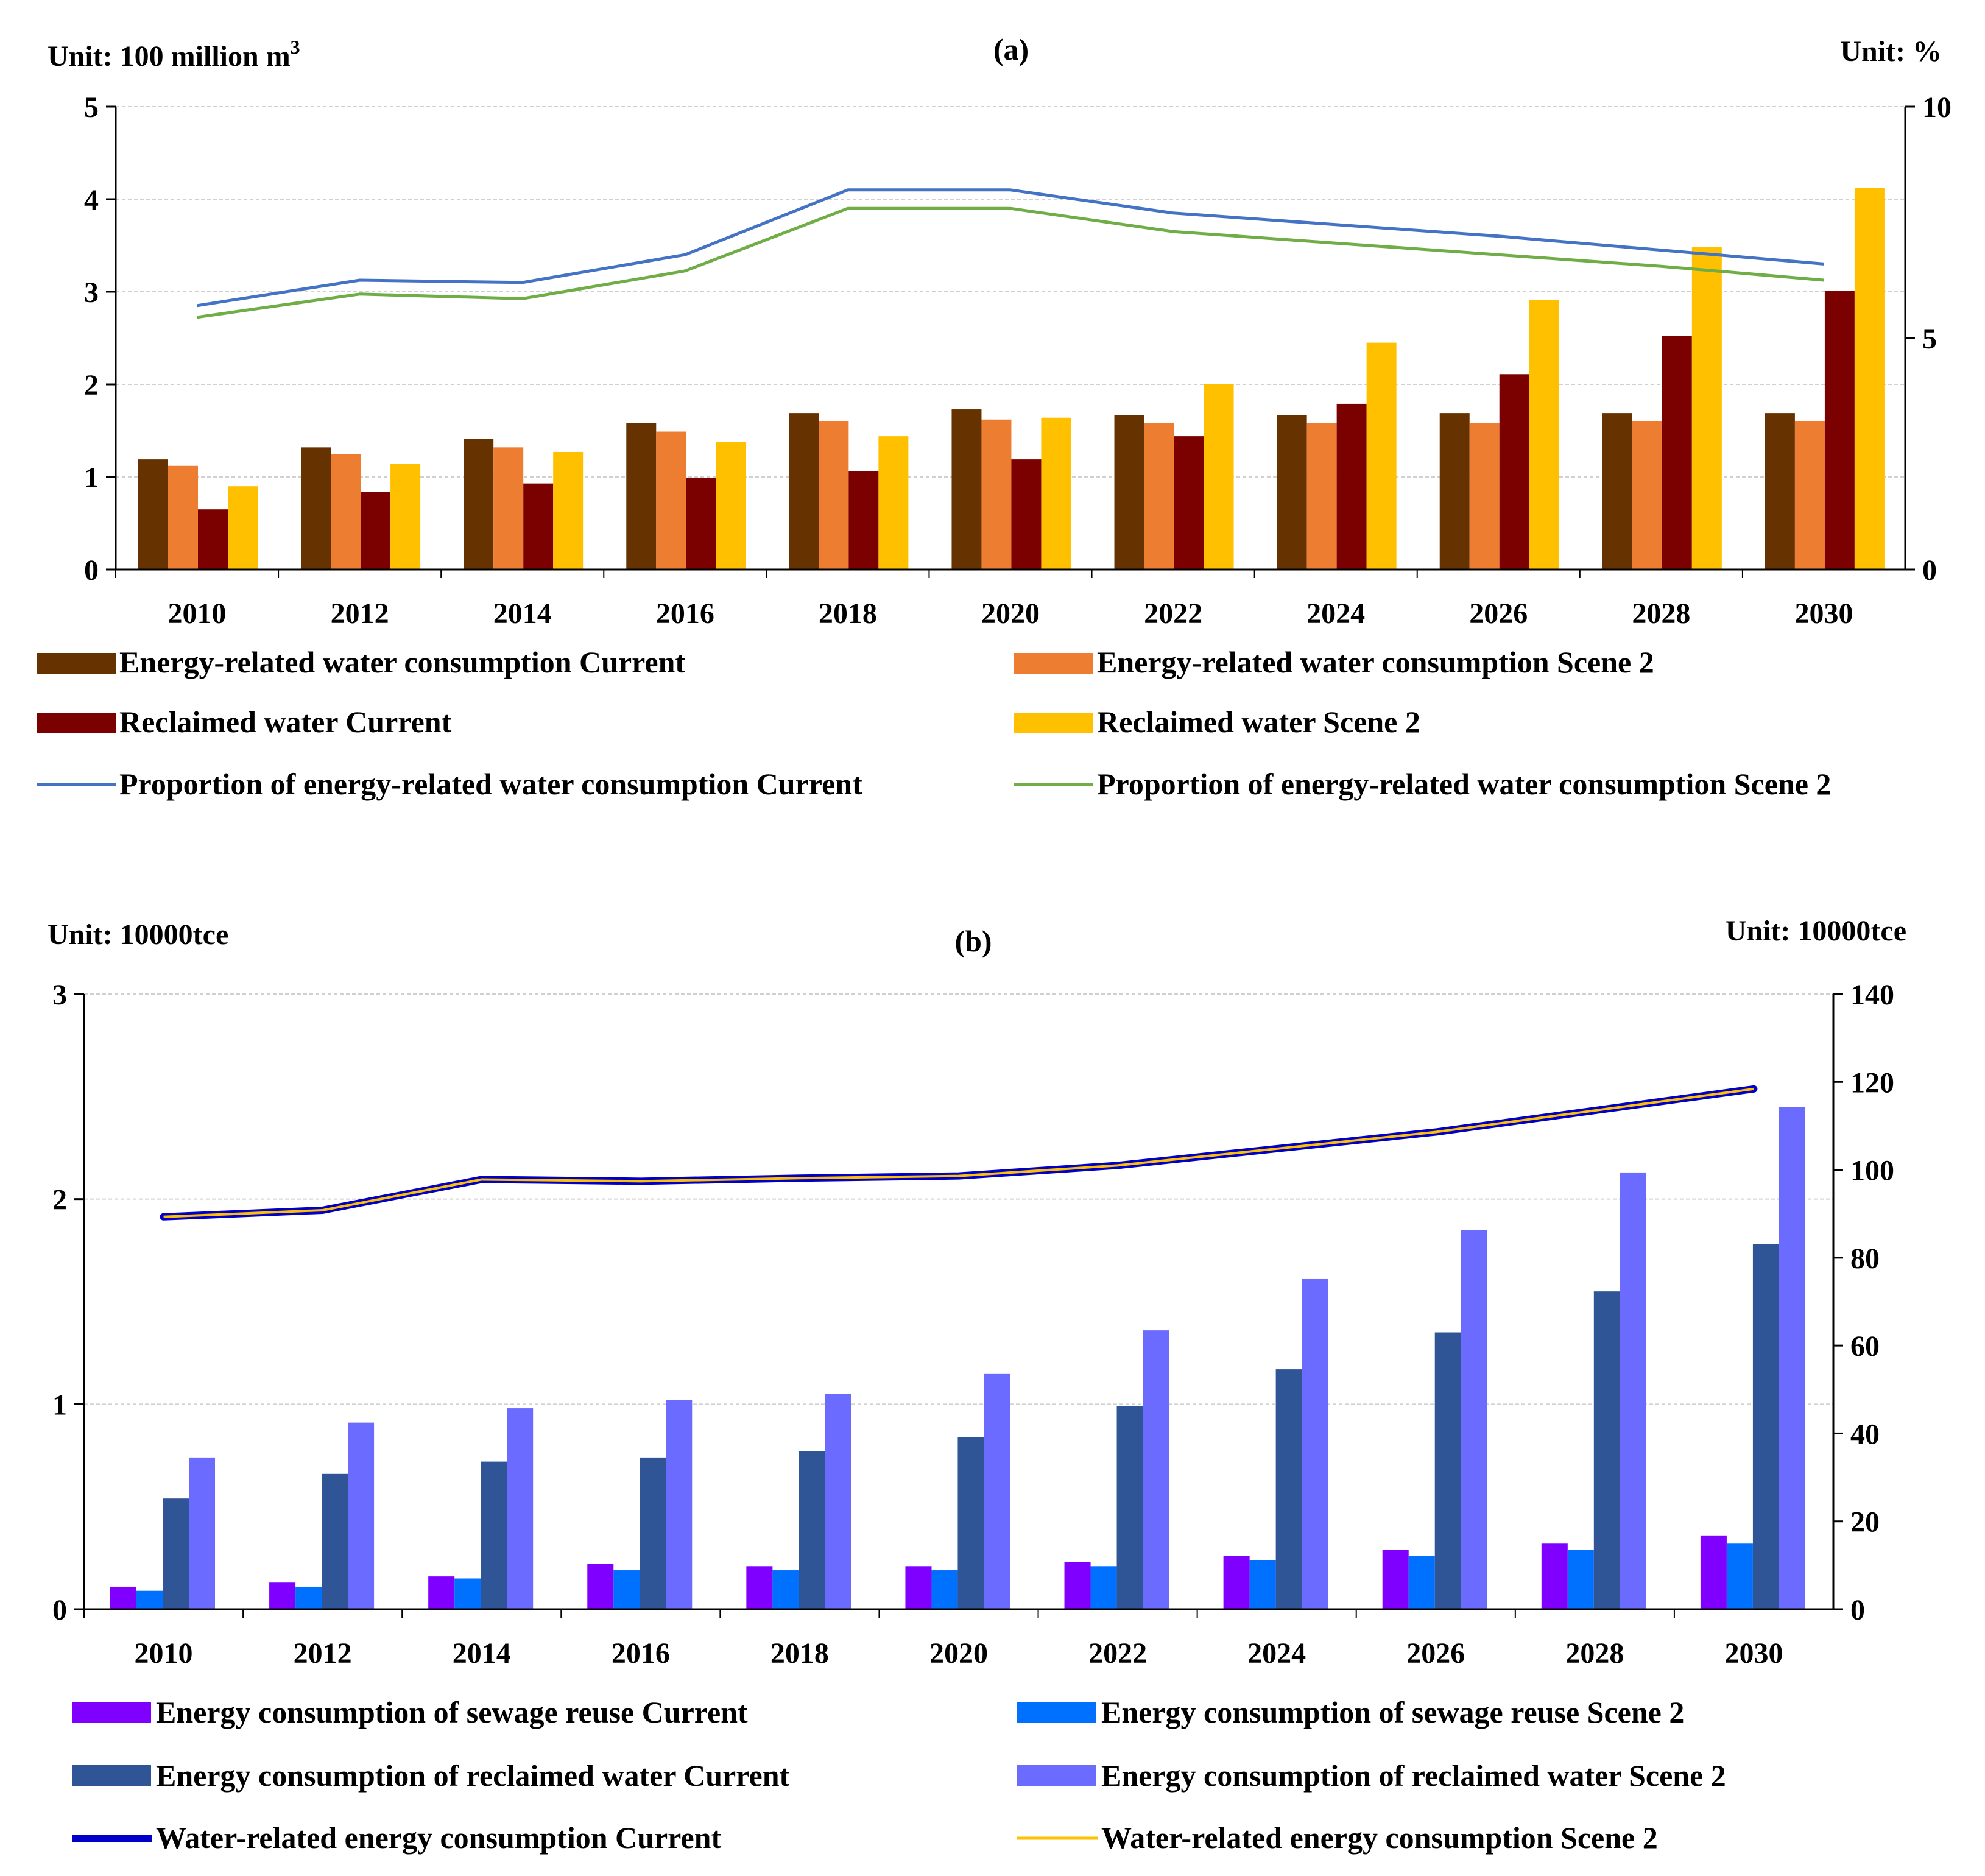 The image size is (1985, 1876). Describe the element at coordinates (91, 293) in the screenshot. I see `left-tick-label: 3` at that location.